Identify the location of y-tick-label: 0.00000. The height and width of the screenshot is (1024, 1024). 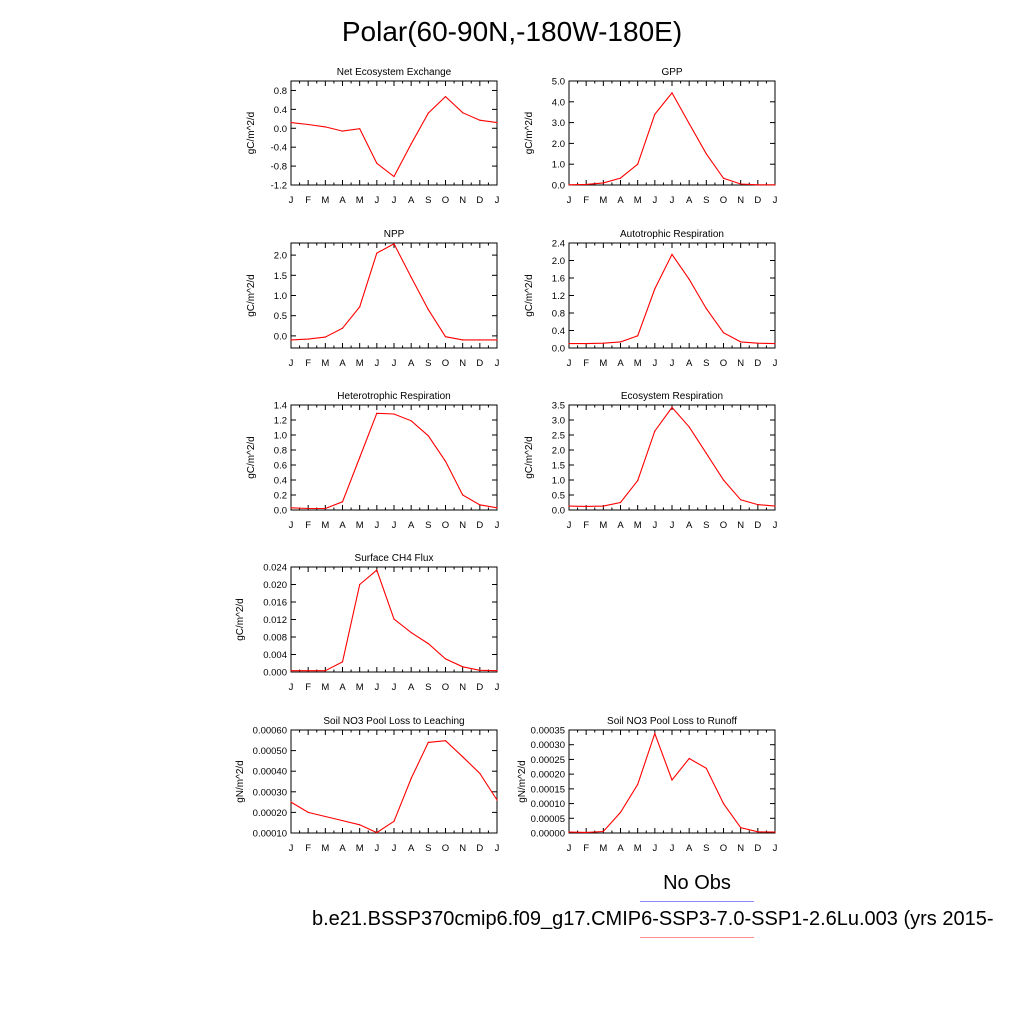
(548, 834).